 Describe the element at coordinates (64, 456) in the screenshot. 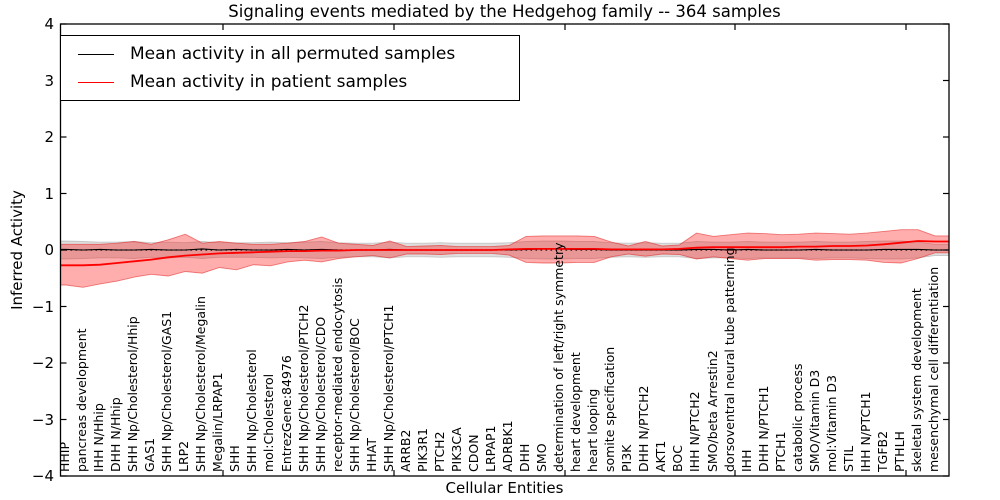

I see `x-category-label: HHIP` at that location.